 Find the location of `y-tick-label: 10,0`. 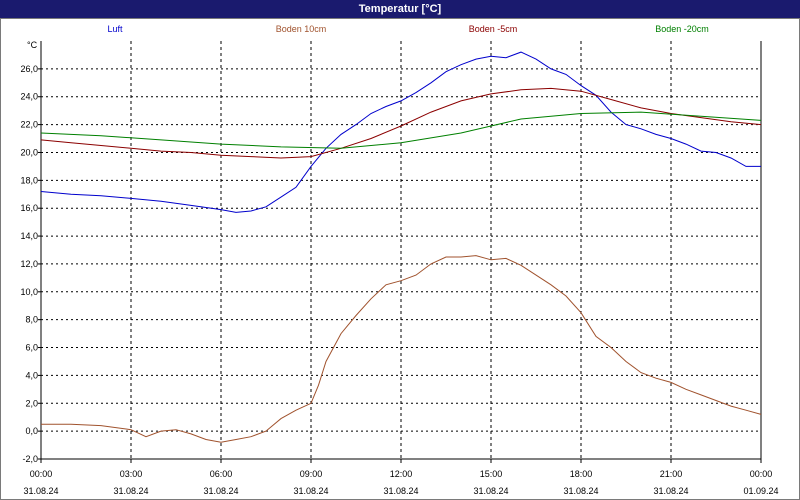

y-tick-label: 10,0 is located at coordinates (29, 292).